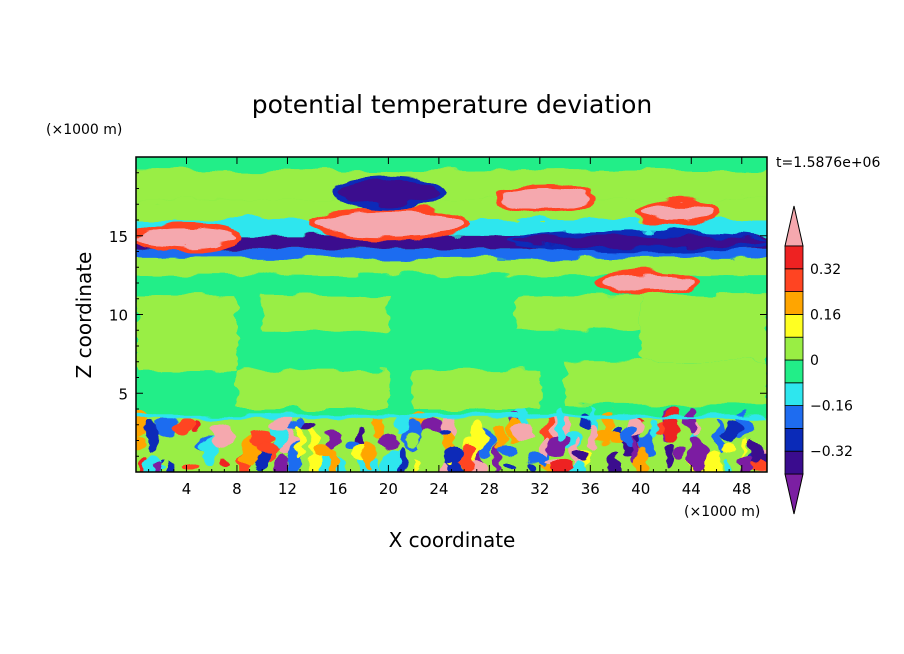 The image size is (904, 654). I want to click on x-tick-label: 12, so click(287, 489).